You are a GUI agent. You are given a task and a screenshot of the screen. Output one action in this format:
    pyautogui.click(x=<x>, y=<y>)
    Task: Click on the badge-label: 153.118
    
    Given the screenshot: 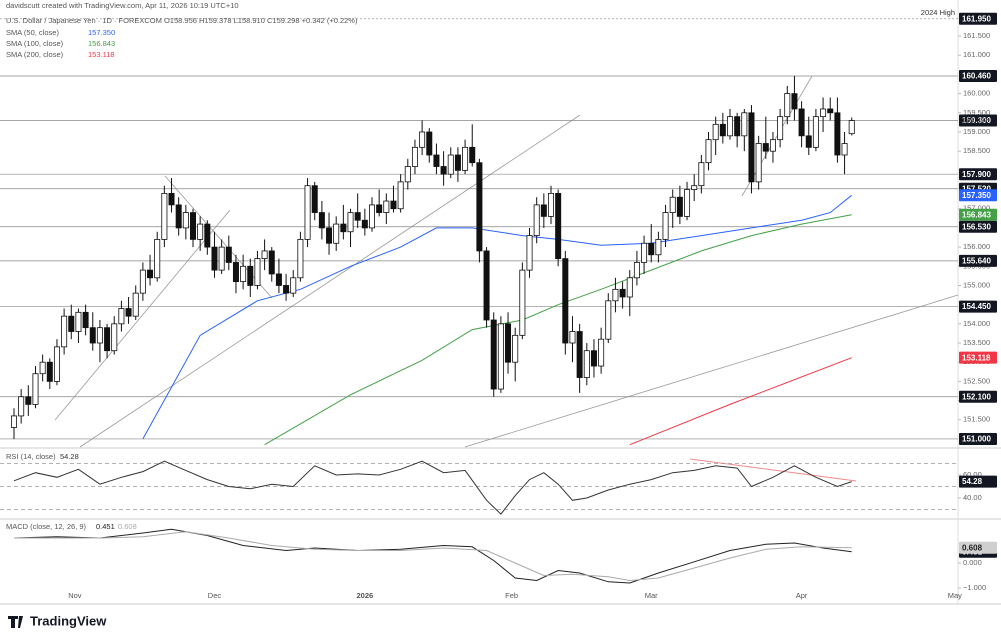 What is the action you would take?
    pyautogui.click(x=976, y=357)
    